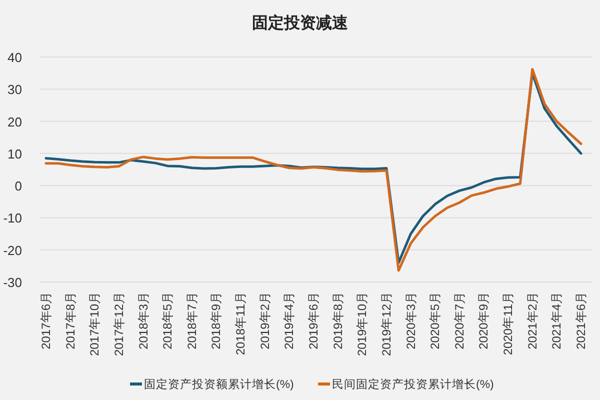 The width and height of the screenshot is (600, 400). I want to click on chart-title: 固定投资减速, so click(300, 23).